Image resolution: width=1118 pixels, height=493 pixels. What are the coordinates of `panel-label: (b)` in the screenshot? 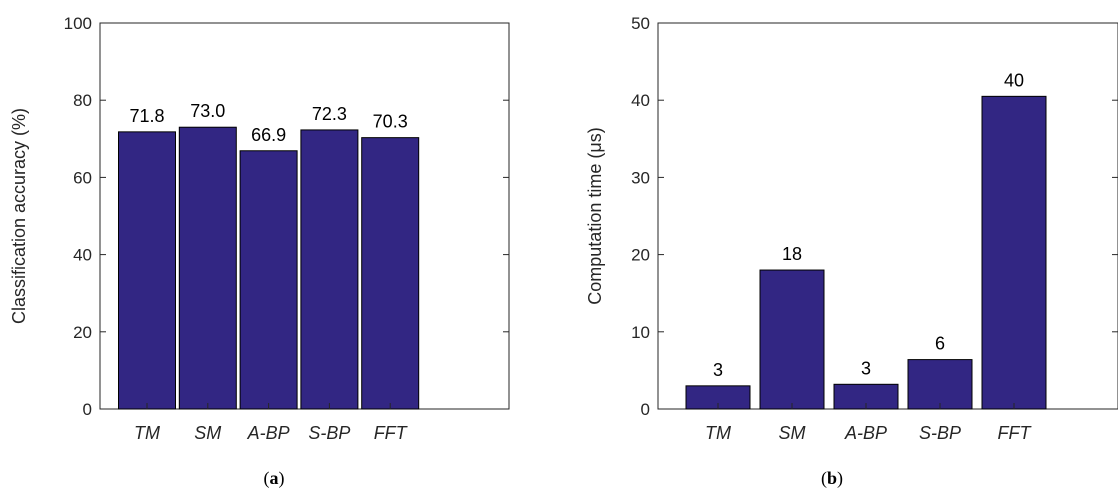 It's located at (832, 478).